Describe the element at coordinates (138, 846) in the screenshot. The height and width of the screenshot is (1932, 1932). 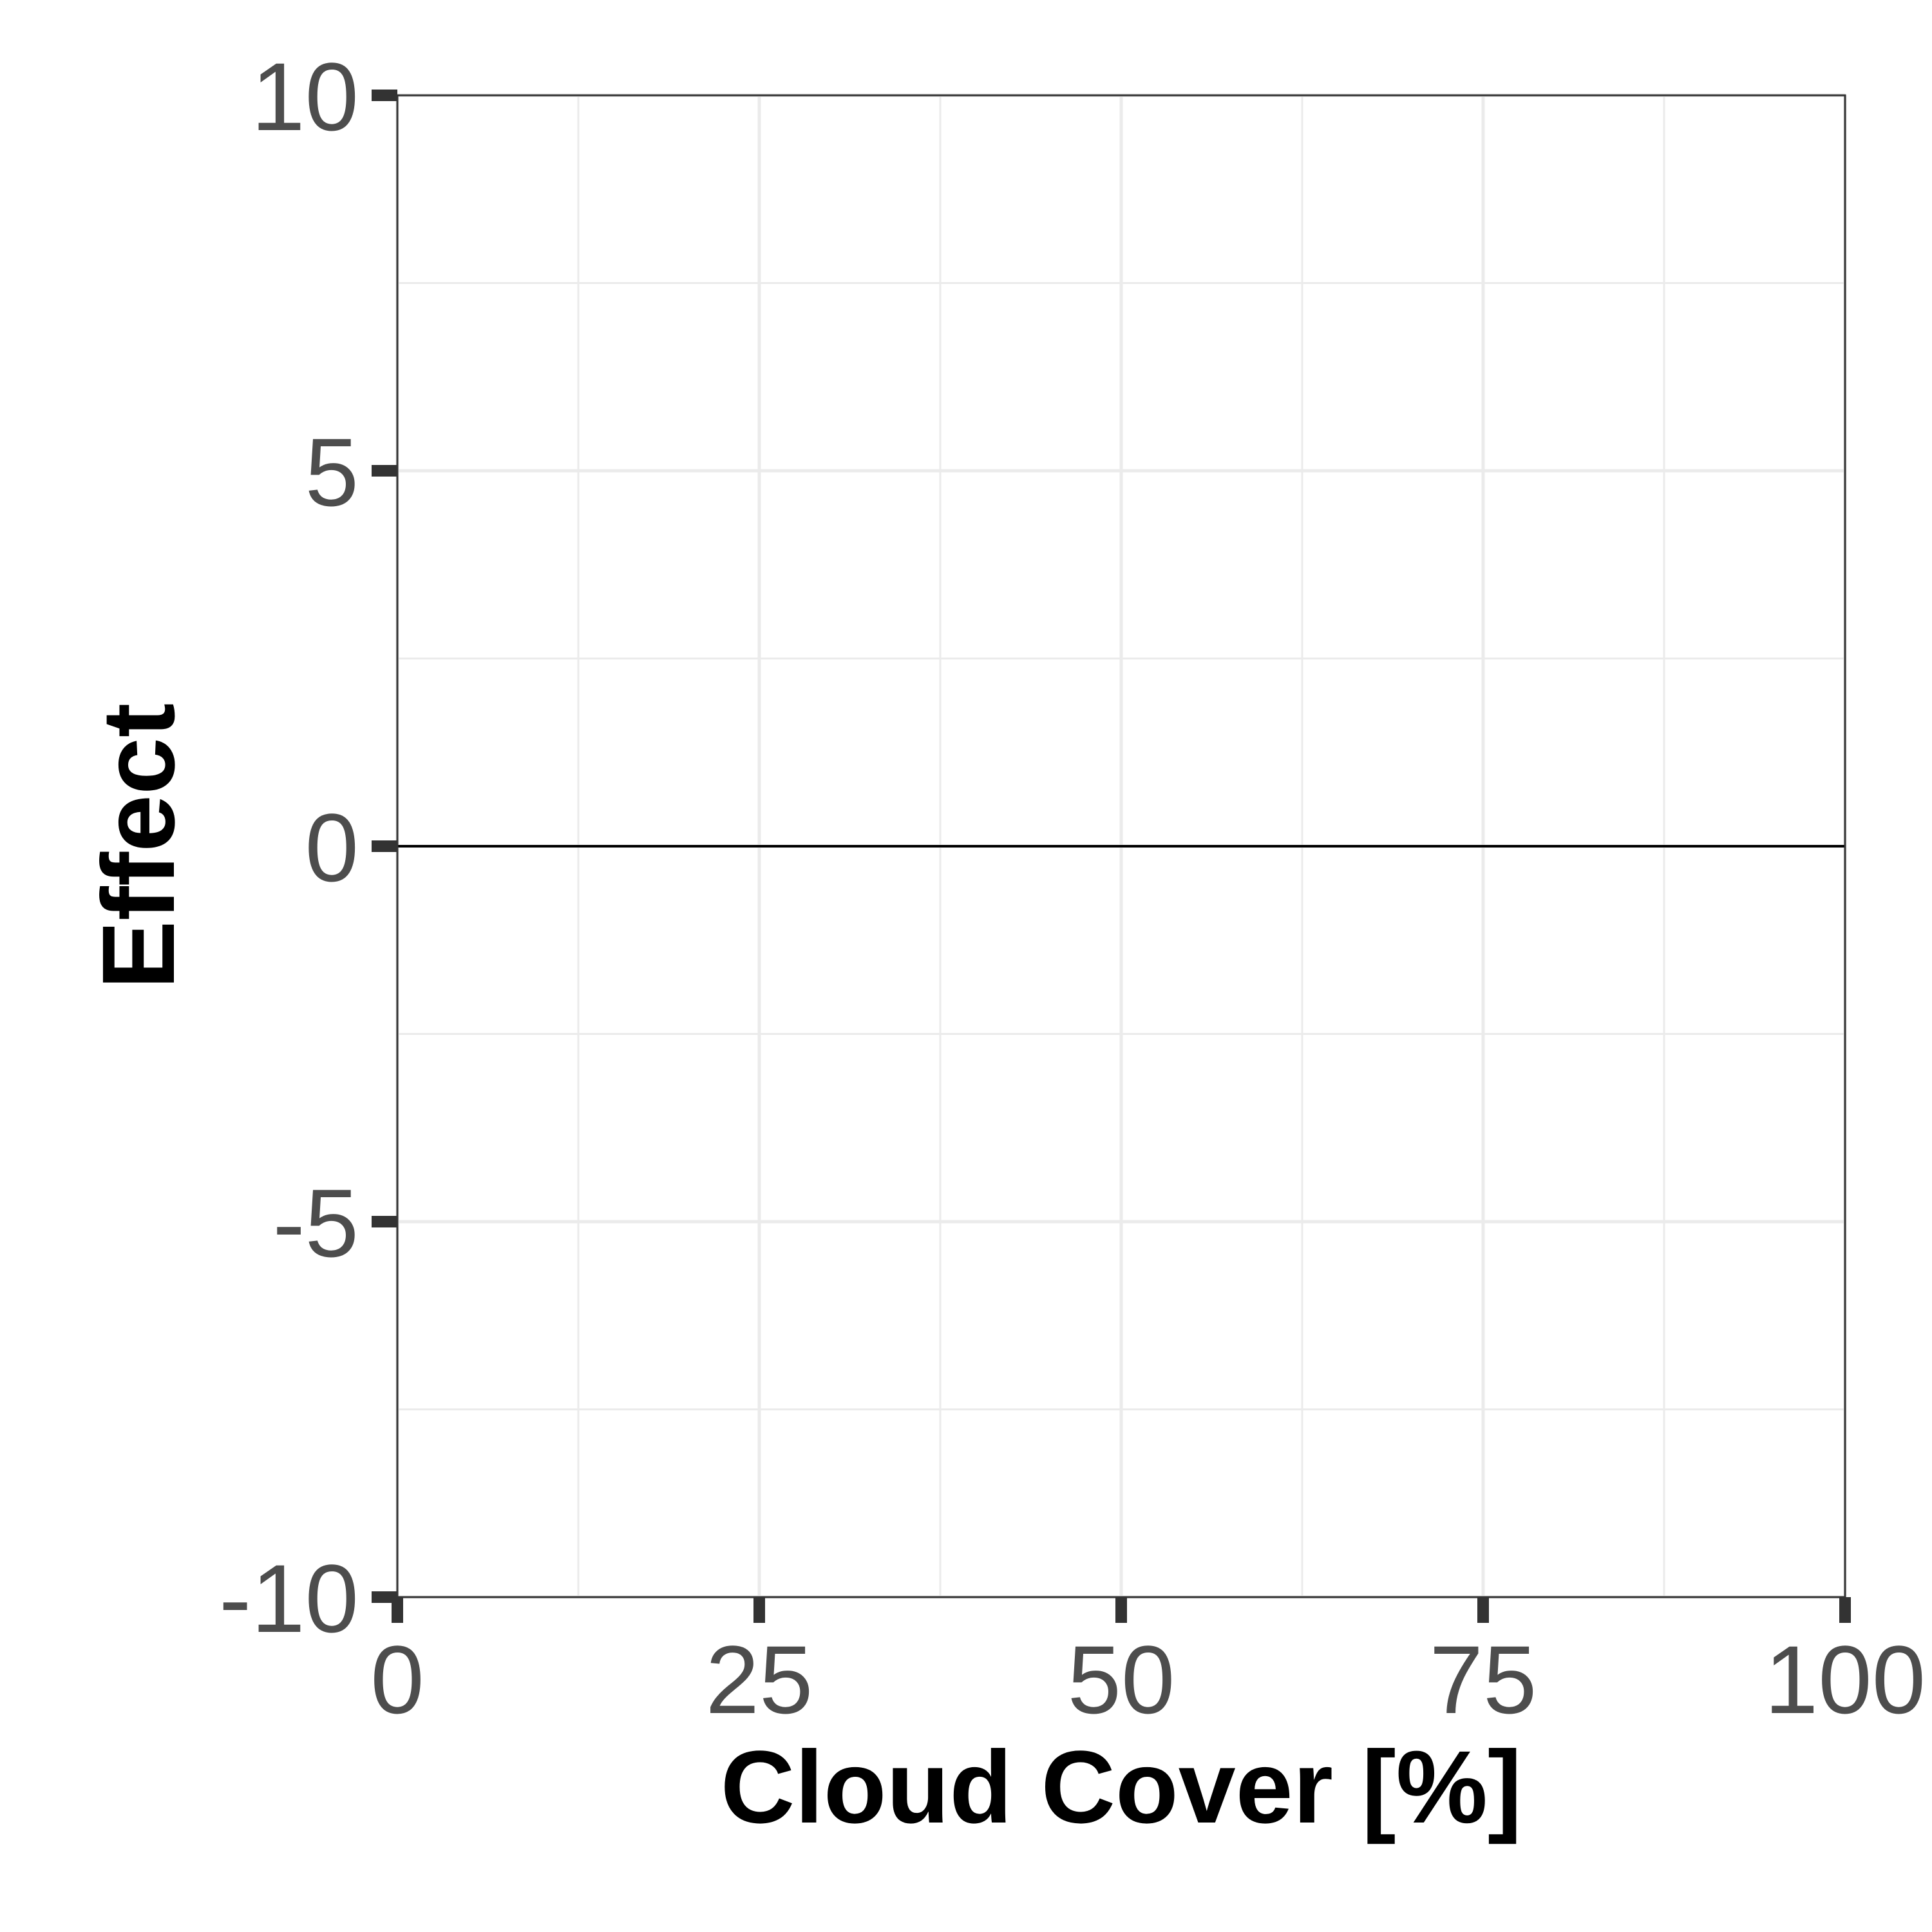
I see `y-axis-title: Effect` at that location.